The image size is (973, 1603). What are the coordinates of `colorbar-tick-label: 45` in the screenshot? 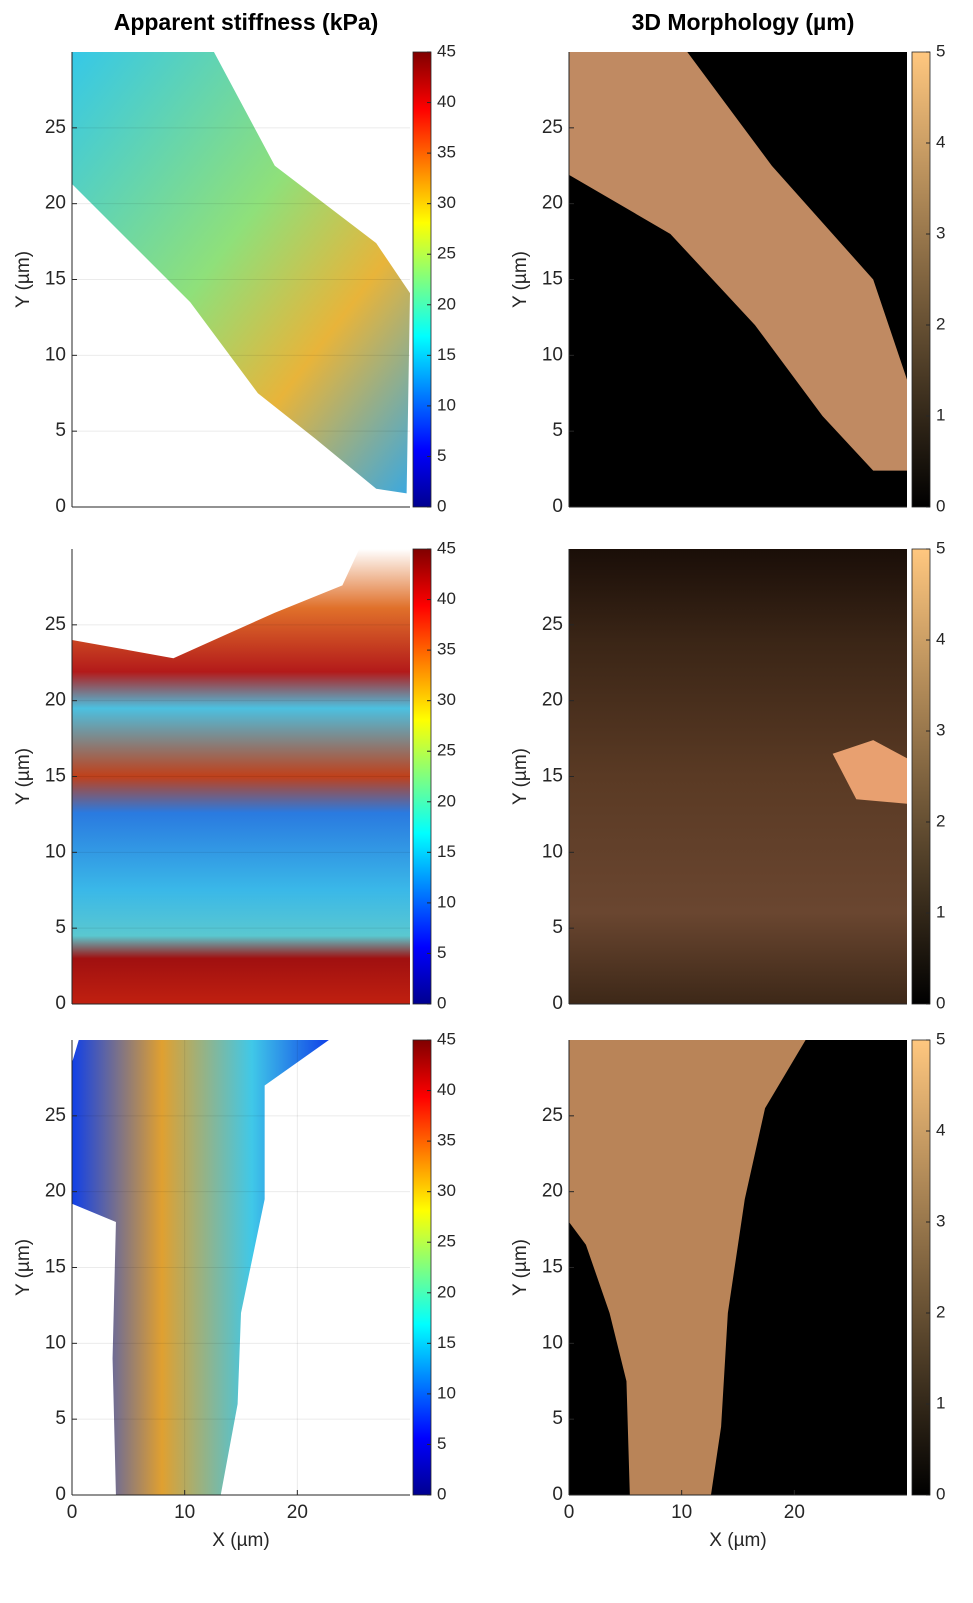 It's located at (446, 50).